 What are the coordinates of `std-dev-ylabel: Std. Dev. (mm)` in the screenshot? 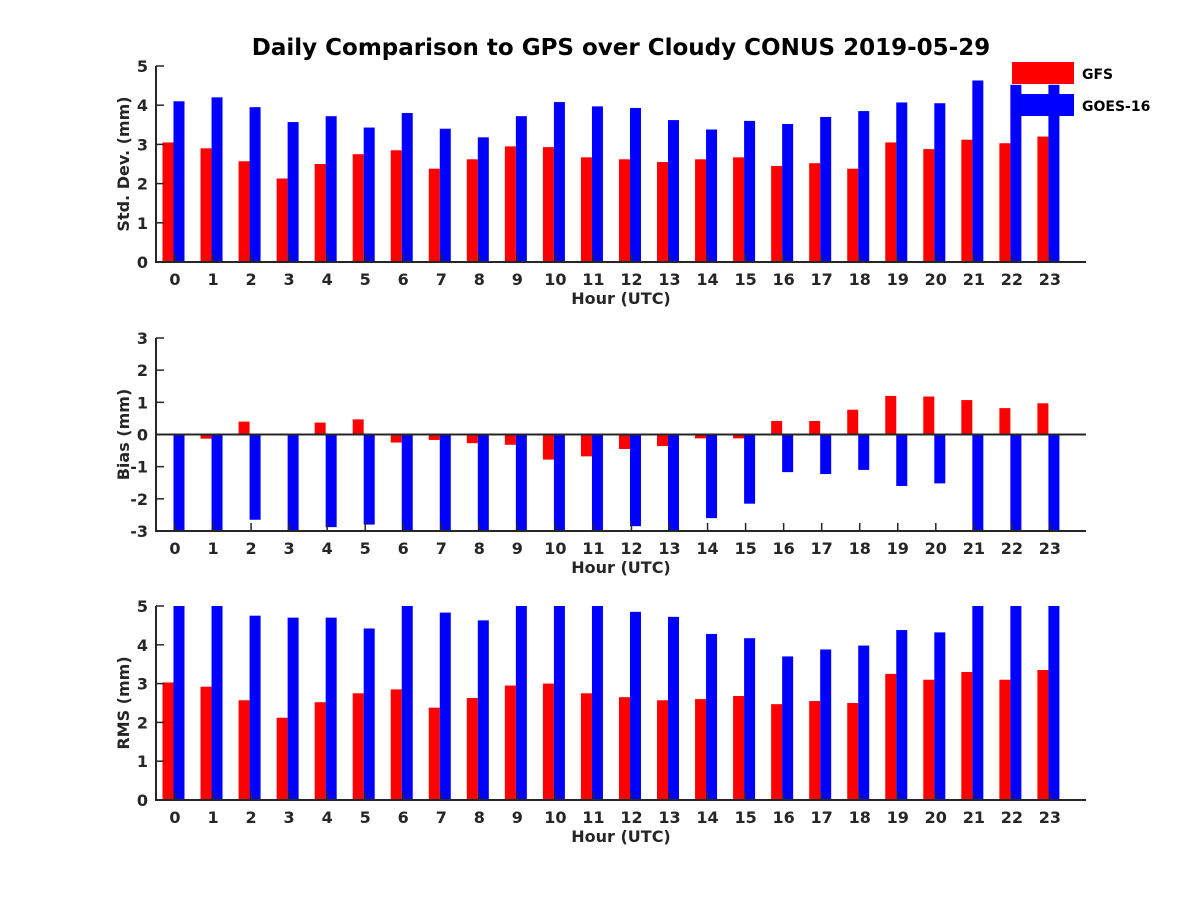 It's located at (123, 163).